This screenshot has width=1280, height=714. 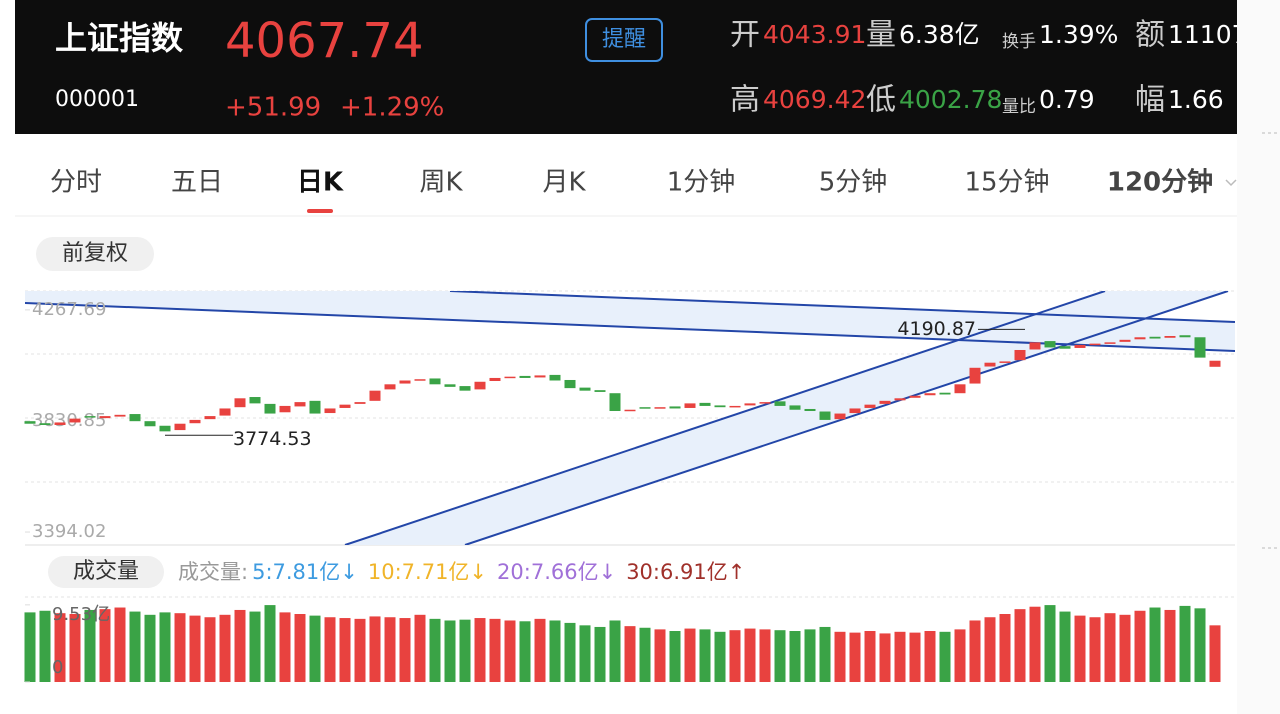 I want to click on remind-button, so click(x=624, y=40).